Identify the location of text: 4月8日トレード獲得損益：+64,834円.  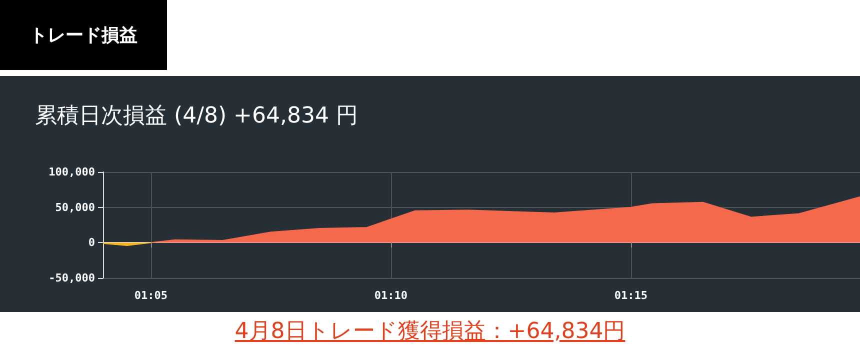
(430, 332).